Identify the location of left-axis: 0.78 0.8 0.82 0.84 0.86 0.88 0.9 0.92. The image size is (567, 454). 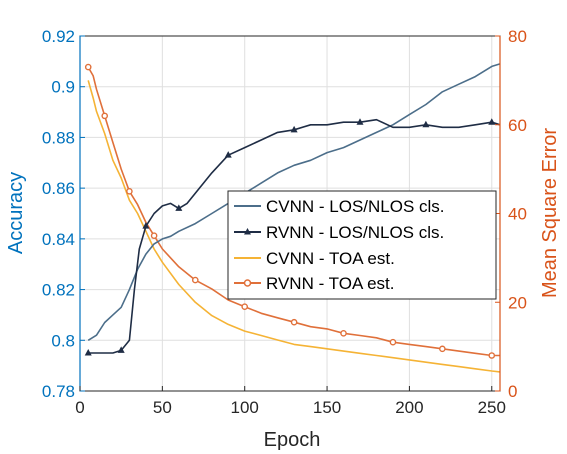
(63, 214).